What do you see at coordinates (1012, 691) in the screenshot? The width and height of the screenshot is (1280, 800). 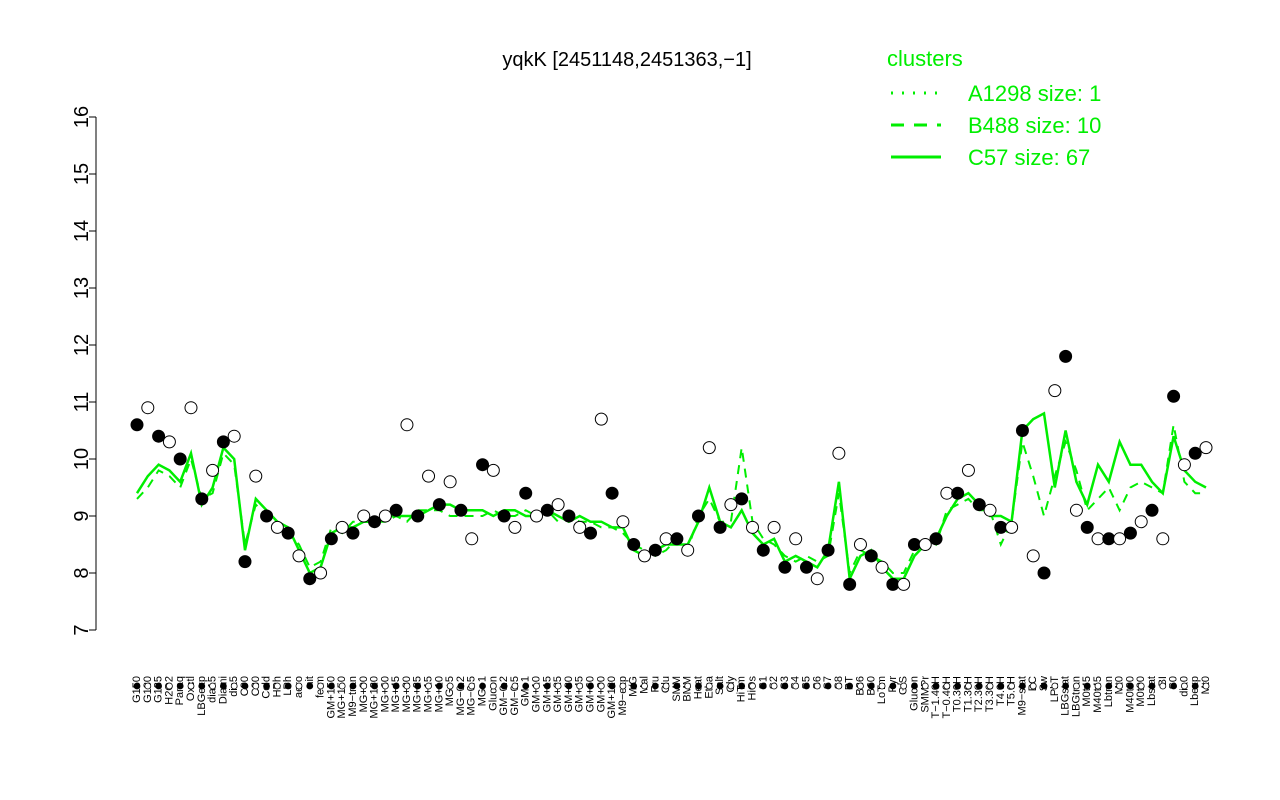 I see `x-tick-label: T5.0H` at bounding box center [1012, 691].